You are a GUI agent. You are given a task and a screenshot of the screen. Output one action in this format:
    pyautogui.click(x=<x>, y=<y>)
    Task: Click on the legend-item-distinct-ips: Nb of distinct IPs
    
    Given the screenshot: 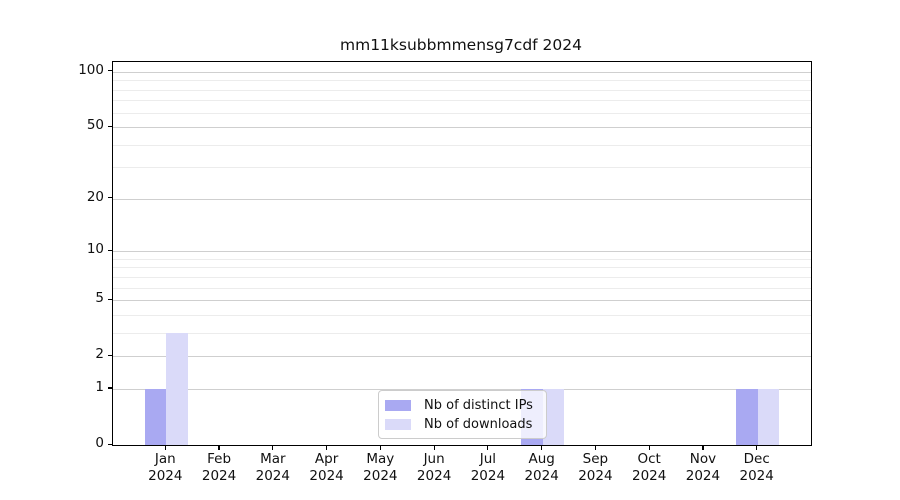 What is the action you would take?
    pyautogui.click(x=461, y=405)
    